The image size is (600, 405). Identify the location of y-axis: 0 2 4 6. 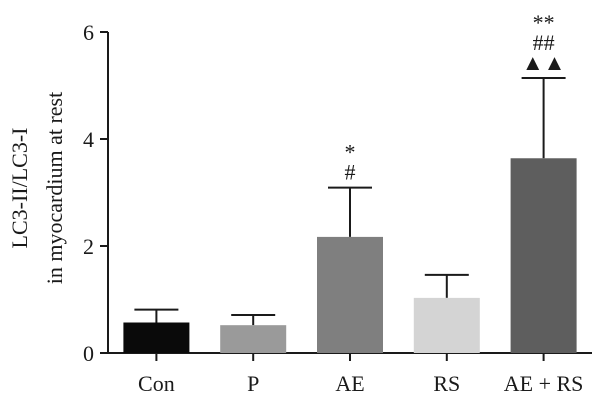
(96, 193).